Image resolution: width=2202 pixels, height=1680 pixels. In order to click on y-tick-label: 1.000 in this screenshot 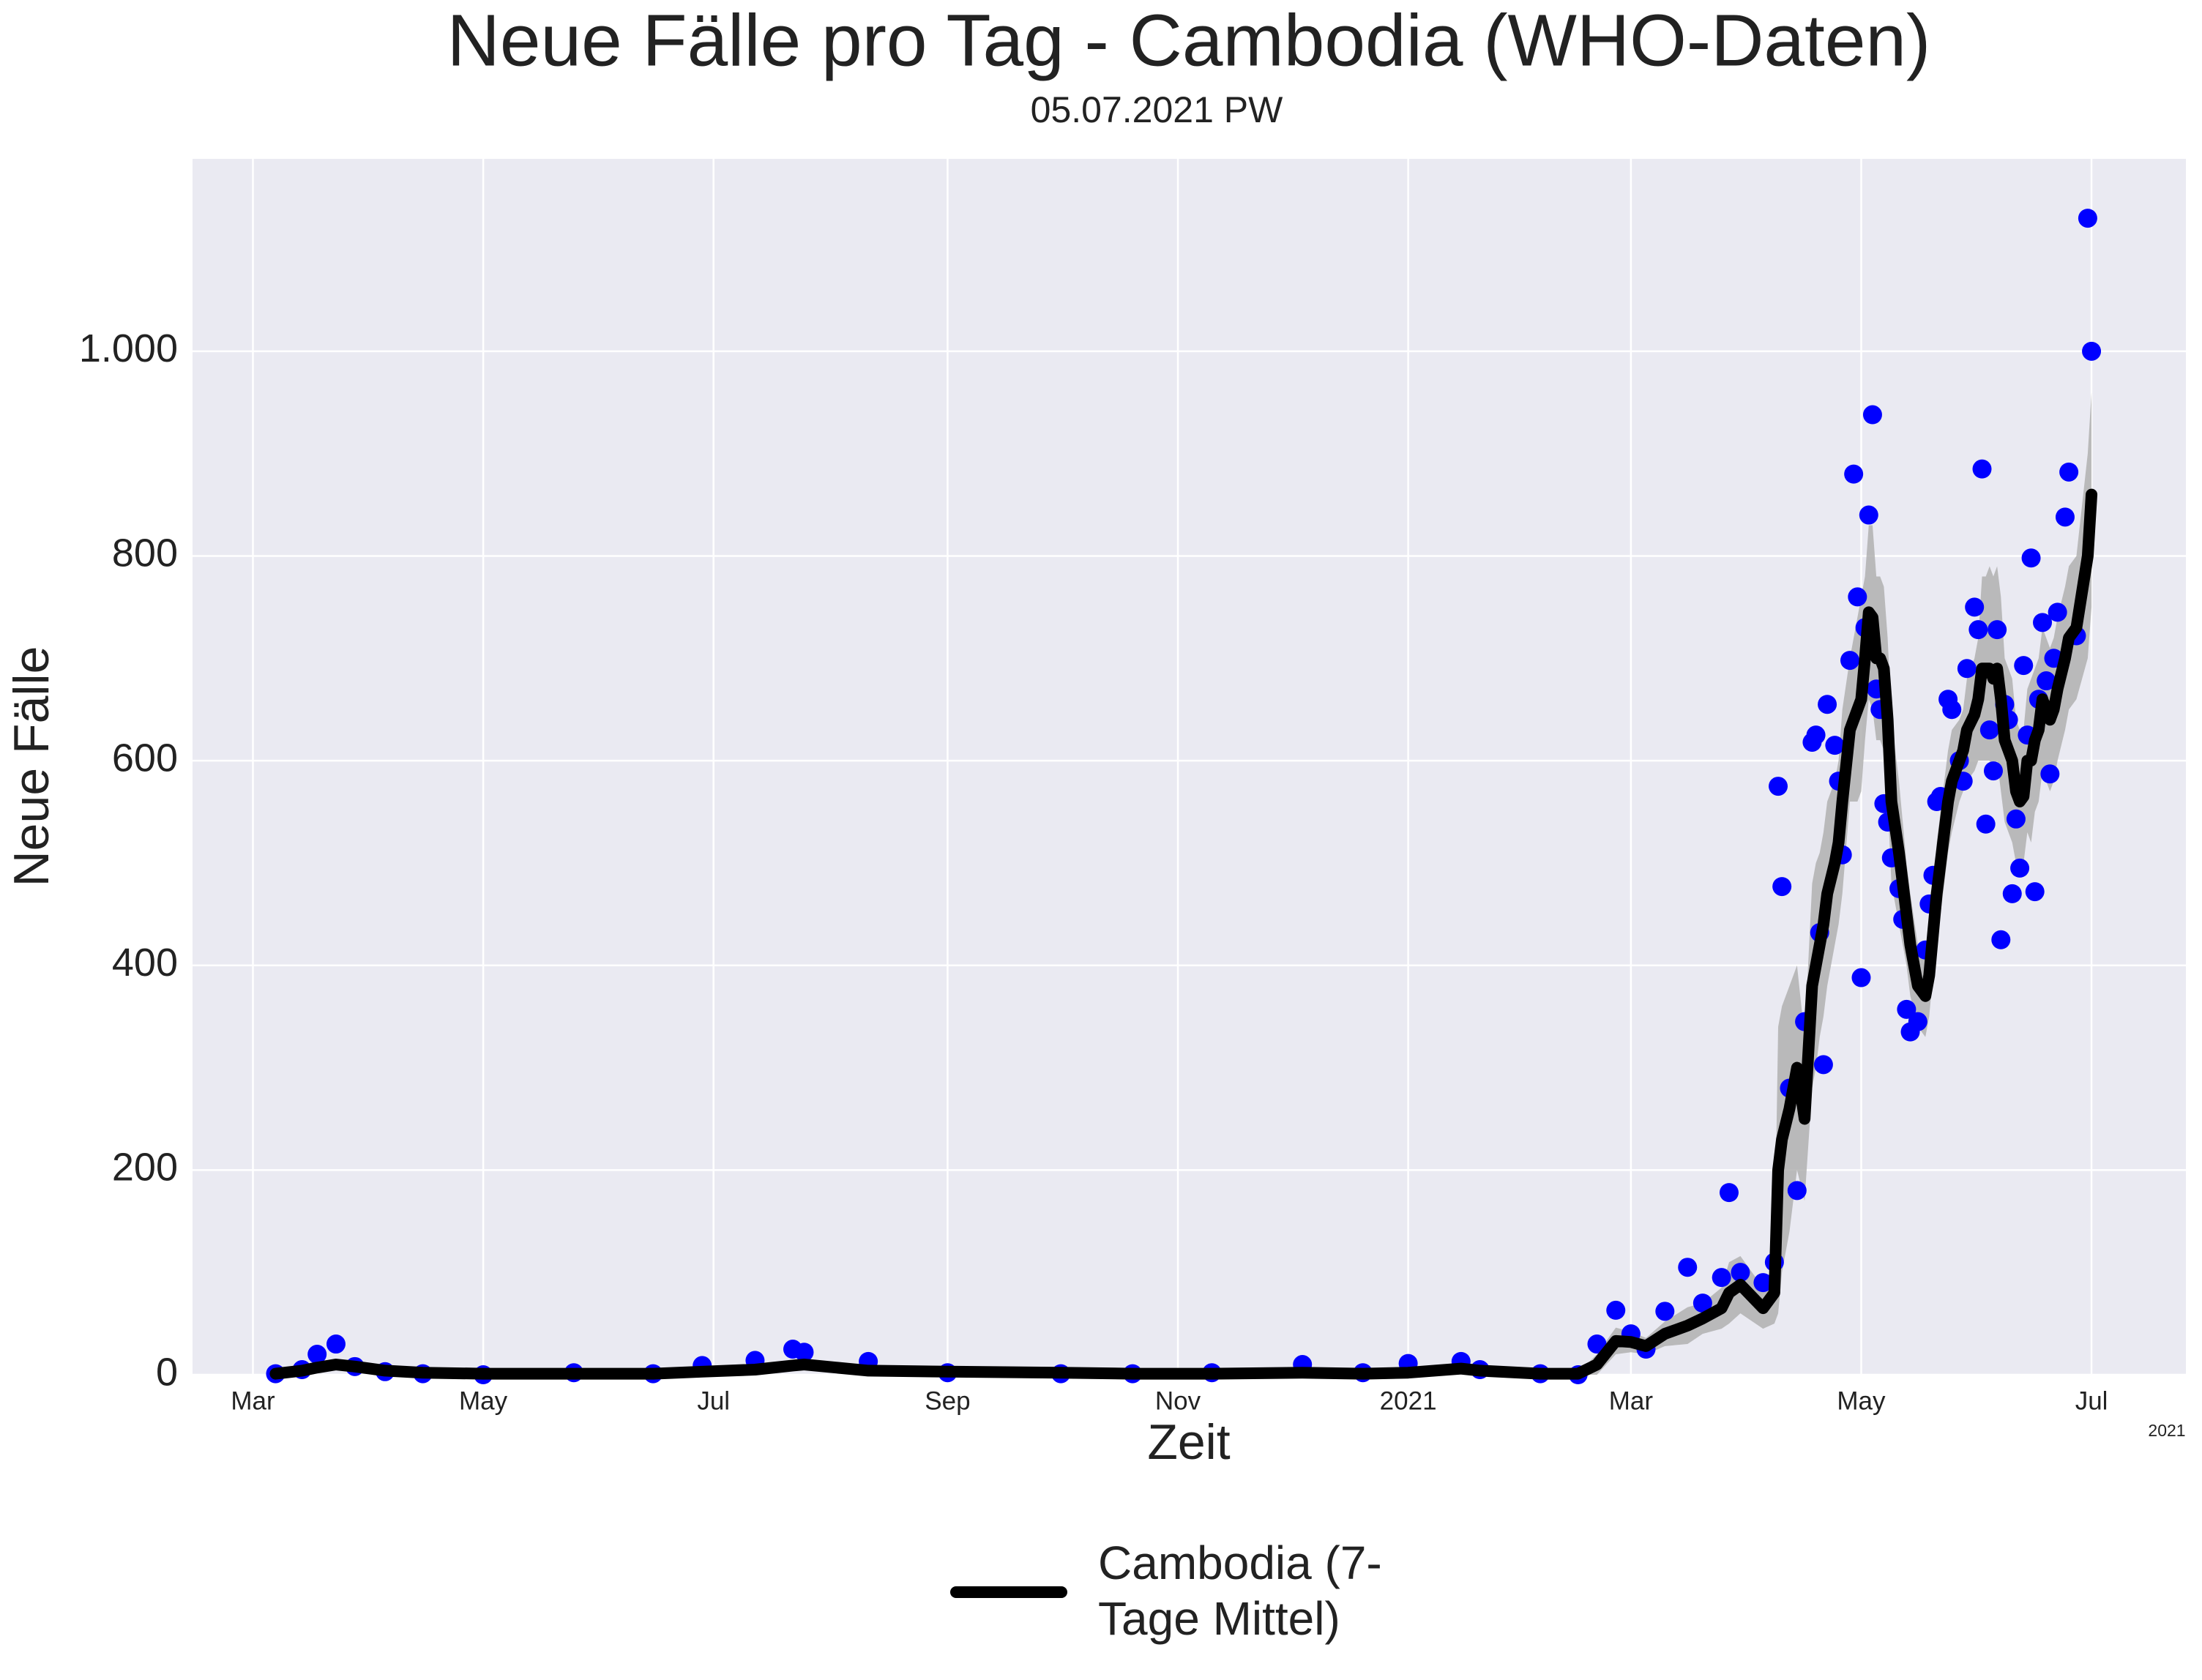, I will do `click(128, 348)`.